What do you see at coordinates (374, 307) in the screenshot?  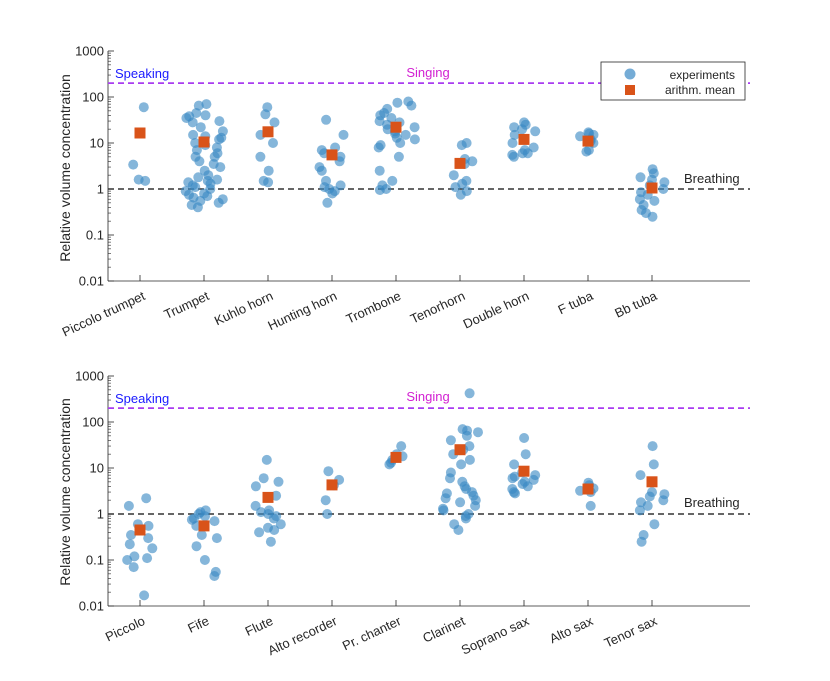 I see `x-tick-label: Trombone` at bounding box center [374, 307].